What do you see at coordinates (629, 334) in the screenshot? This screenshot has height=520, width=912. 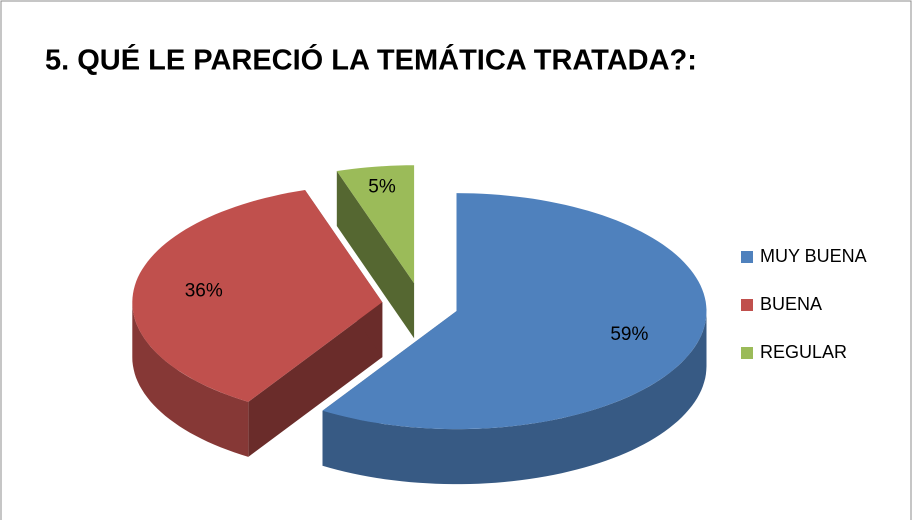 I see `data-label: 59%` at bounding box center [629, 334].